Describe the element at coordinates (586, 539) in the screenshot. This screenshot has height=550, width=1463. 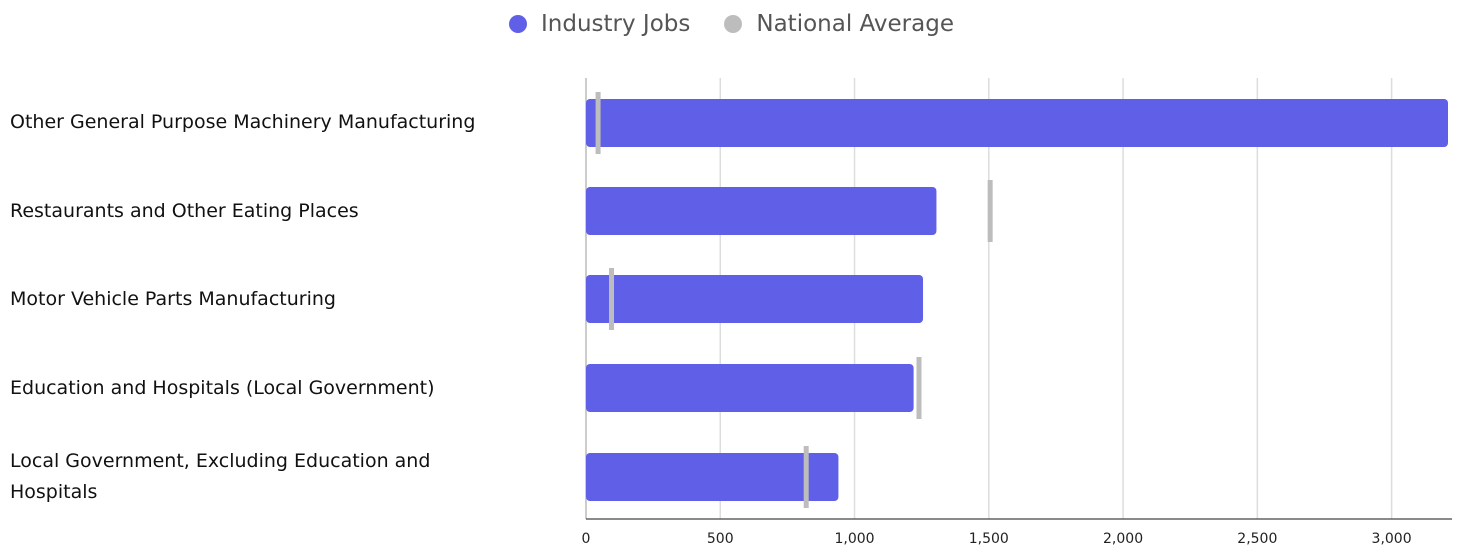
I see `x-tick-label: 0` at that location.